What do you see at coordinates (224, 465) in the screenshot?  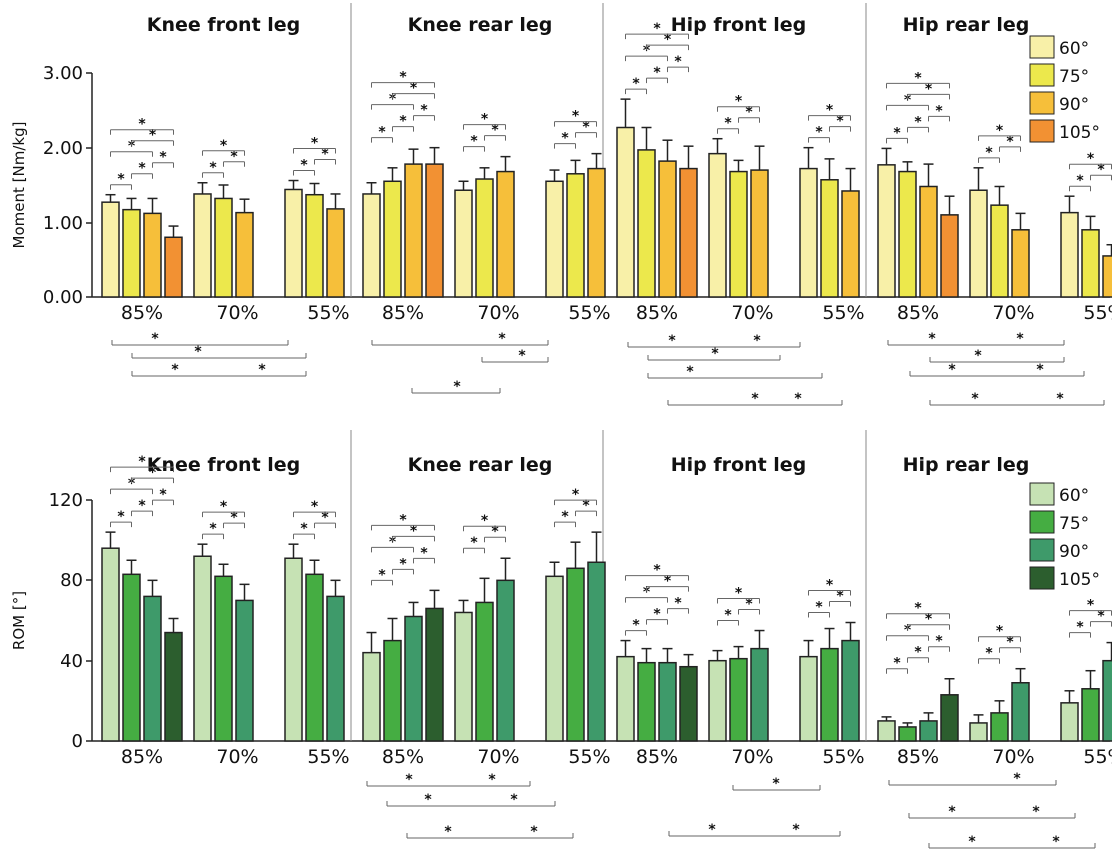 I see `panel-title: Knee front leg` at bounding box center [224, 465].